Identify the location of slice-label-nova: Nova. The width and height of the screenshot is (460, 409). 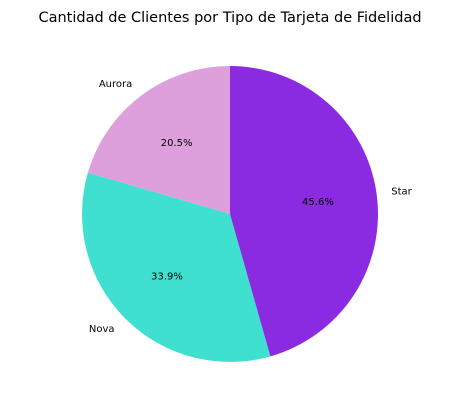
(102, 329).